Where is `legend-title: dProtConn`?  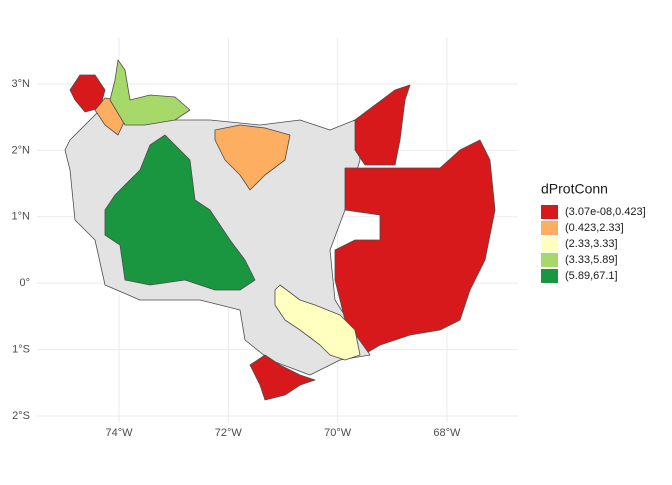 legend-title: dProtConn is located at coordinates (574, 189).